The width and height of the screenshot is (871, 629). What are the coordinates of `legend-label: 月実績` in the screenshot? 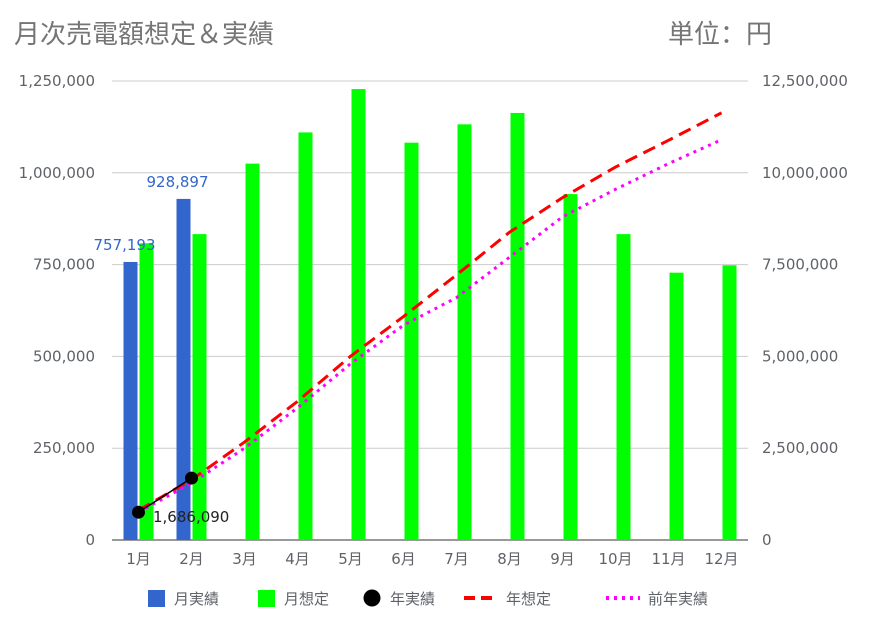 It's located at (196, 599).